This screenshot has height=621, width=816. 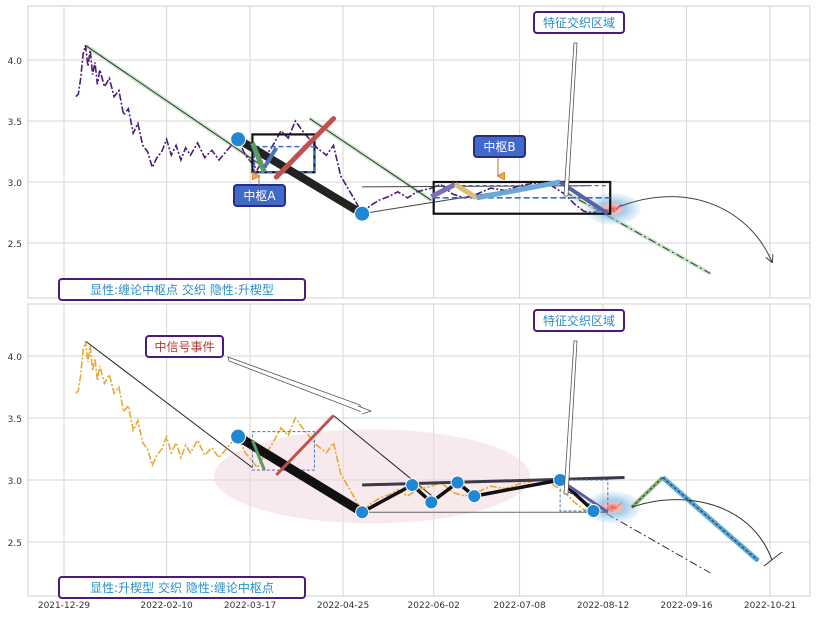 What do you see at coordinates (519, 606) in the screenshot?
I see `x-tick-label: 2022-07-08` at bounding box center [519, 606].